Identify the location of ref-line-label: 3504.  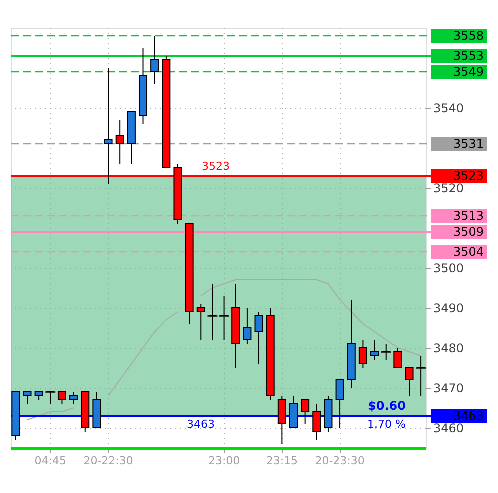
(468, 252).